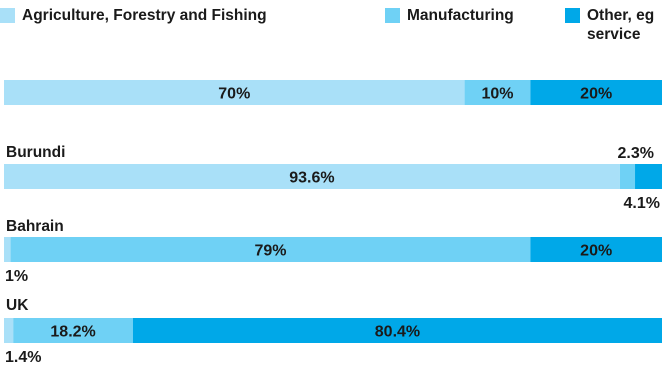 Image resolution: width=666 pixels, height=369 pixels. I want to click on legend-item-agriculture: Agriculture, Forestry and Fishing, so click(133, 15).